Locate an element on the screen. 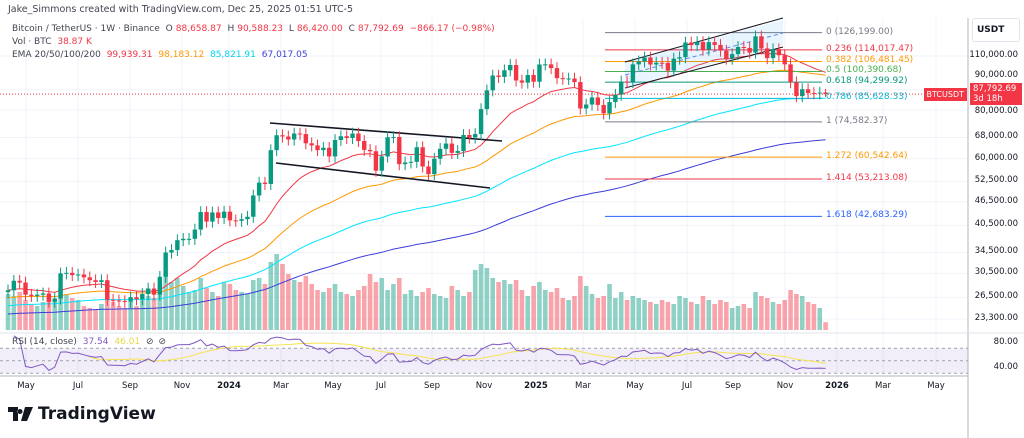  price-axis-tick: 46,500.00 is located at coordinates (996, 200).